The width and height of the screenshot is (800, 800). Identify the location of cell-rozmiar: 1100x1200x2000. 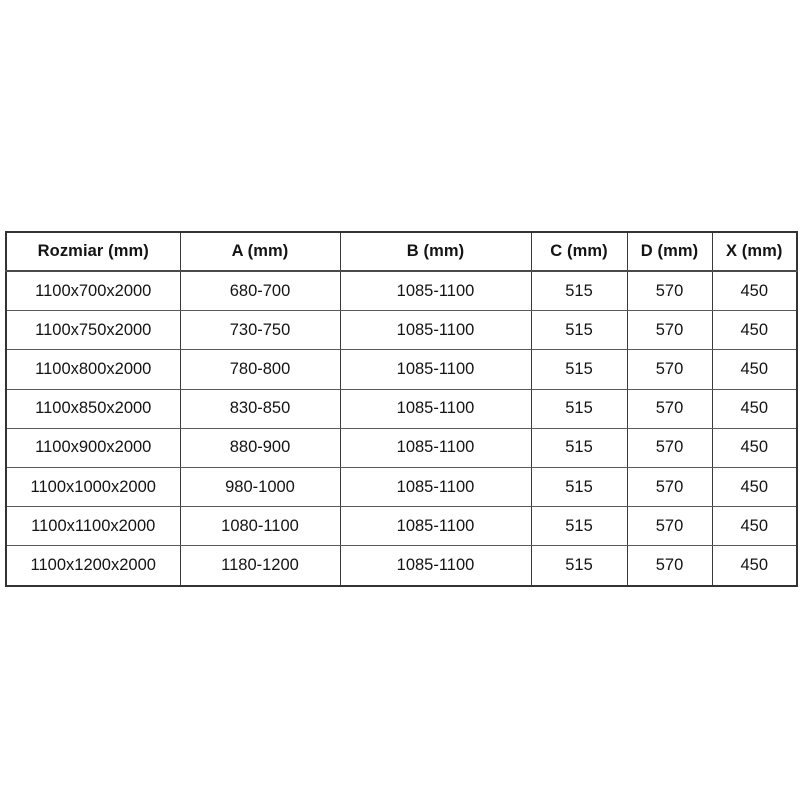
(93, 565).